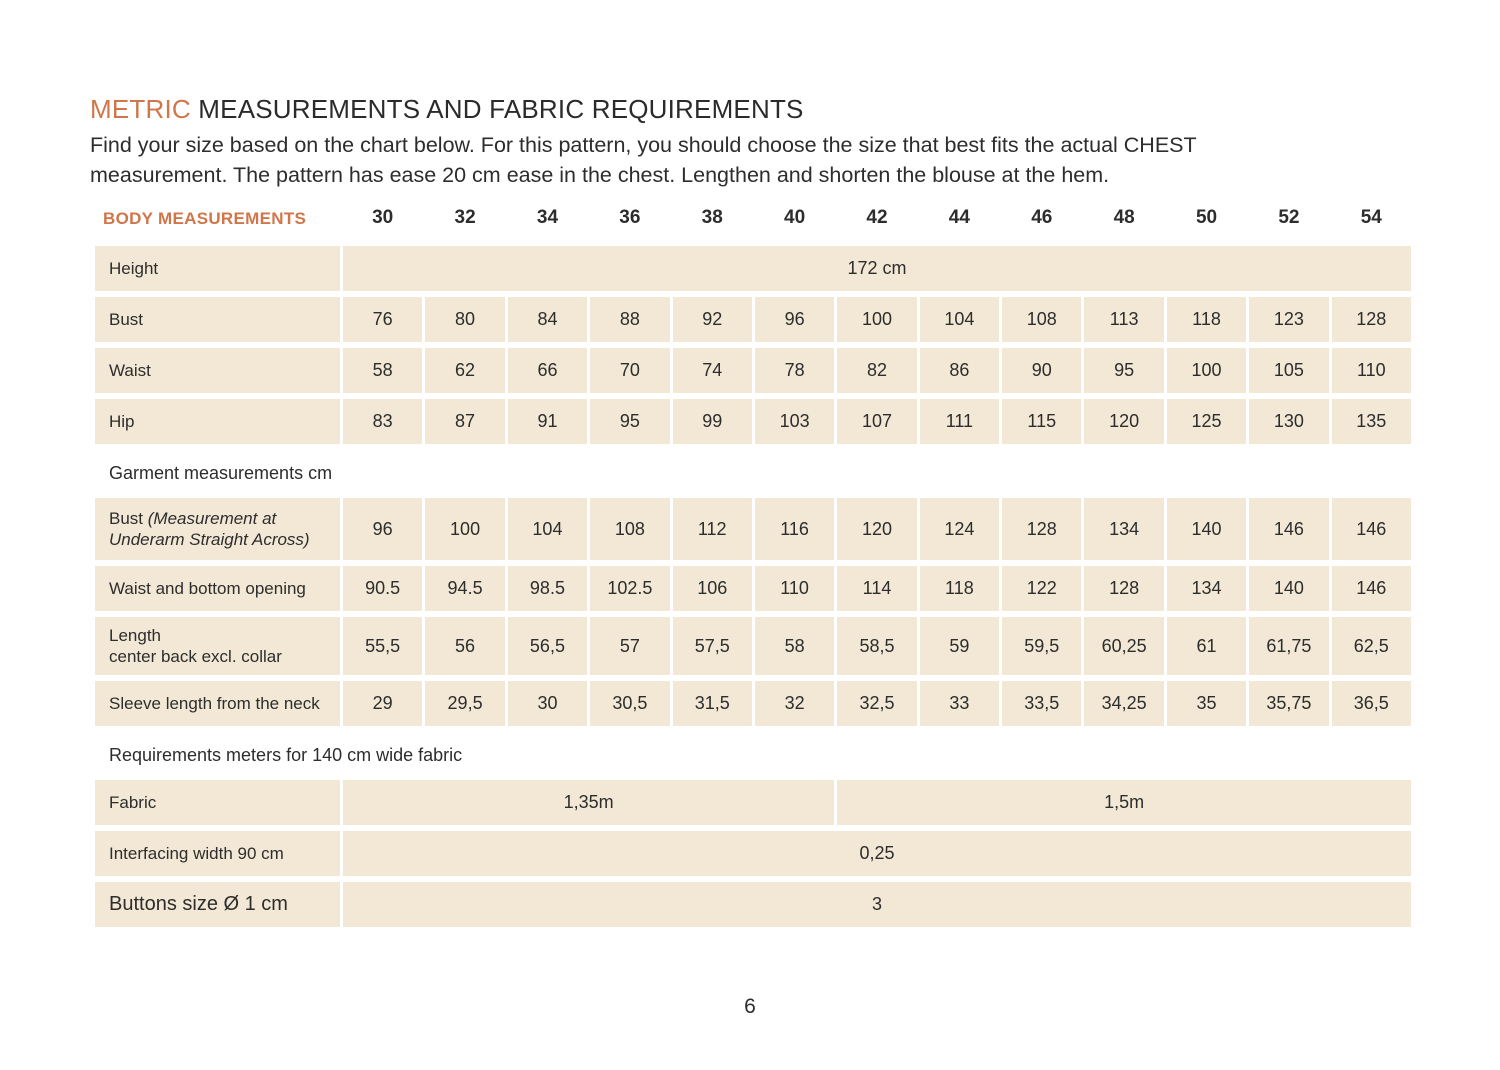 The width and height of the screenshot is (1500, 1070). Describe the element at coordinates (383, 703) in the screenshot. I see `value-cell: 29` at that location.